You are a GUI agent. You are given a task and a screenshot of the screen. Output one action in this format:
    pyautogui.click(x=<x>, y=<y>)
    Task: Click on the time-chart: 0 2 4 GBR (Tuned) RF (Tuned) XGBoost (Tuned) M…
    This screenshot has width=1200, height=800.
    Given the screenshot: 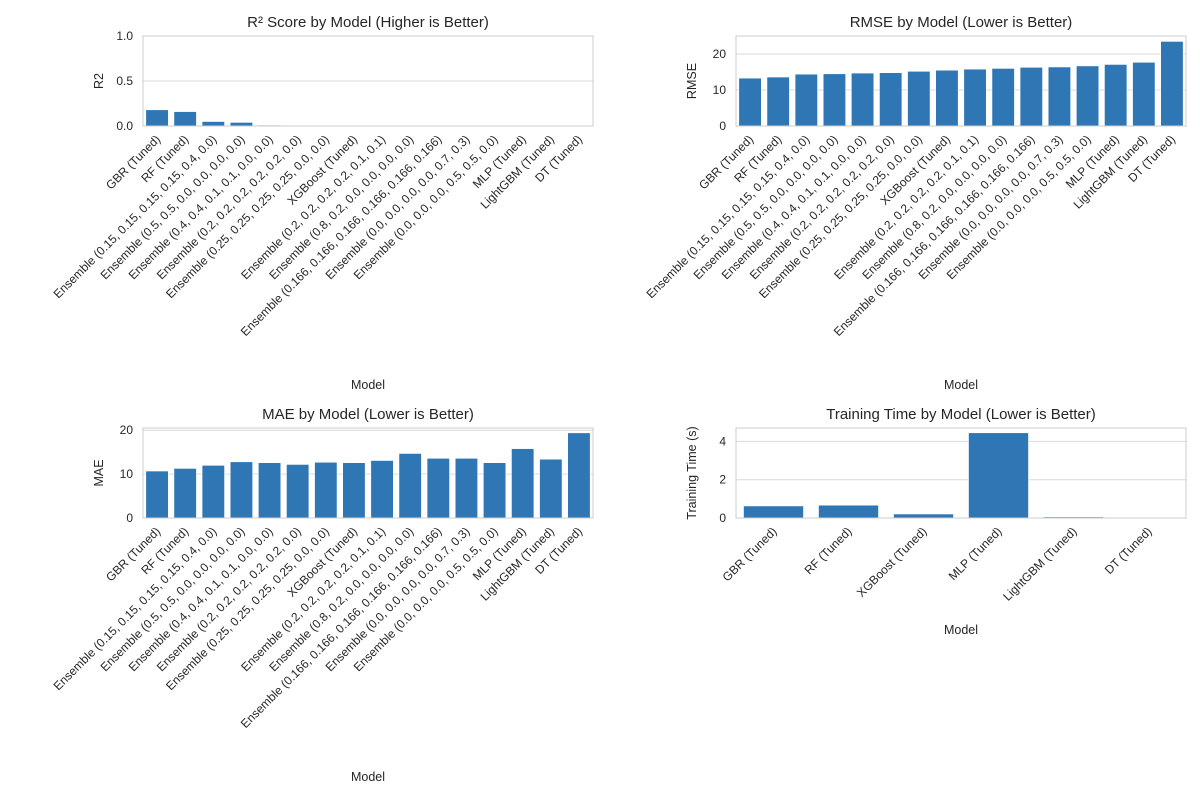 What is the action you would take?
    pyautogui.click(x=936, y=521)
    